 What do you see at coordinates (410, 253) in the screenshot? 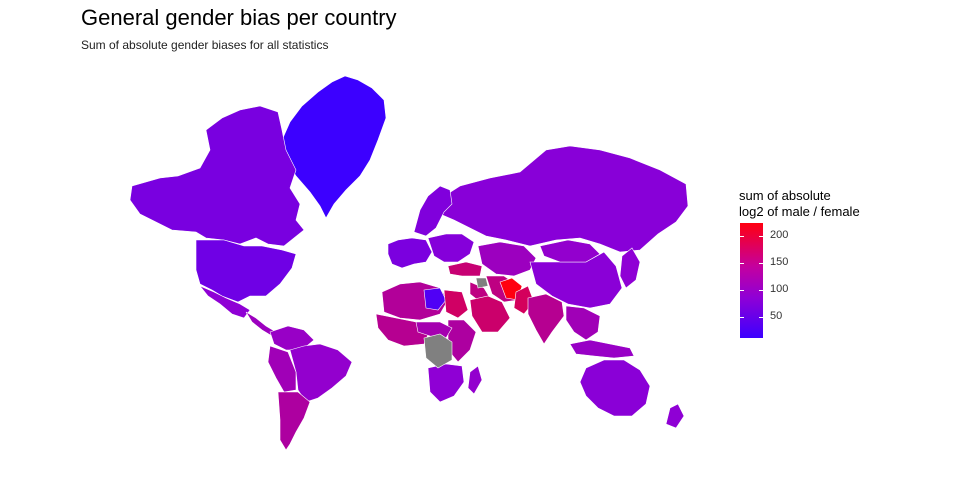
I see `region-western-europe` at bounding box center [410, 253].